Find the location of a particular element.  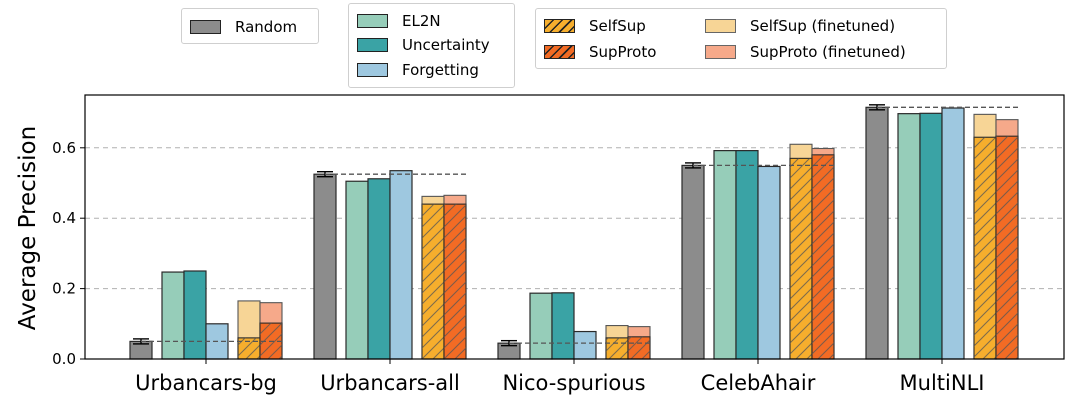

legend-item-random: Random is located at coordinates (243, 27).